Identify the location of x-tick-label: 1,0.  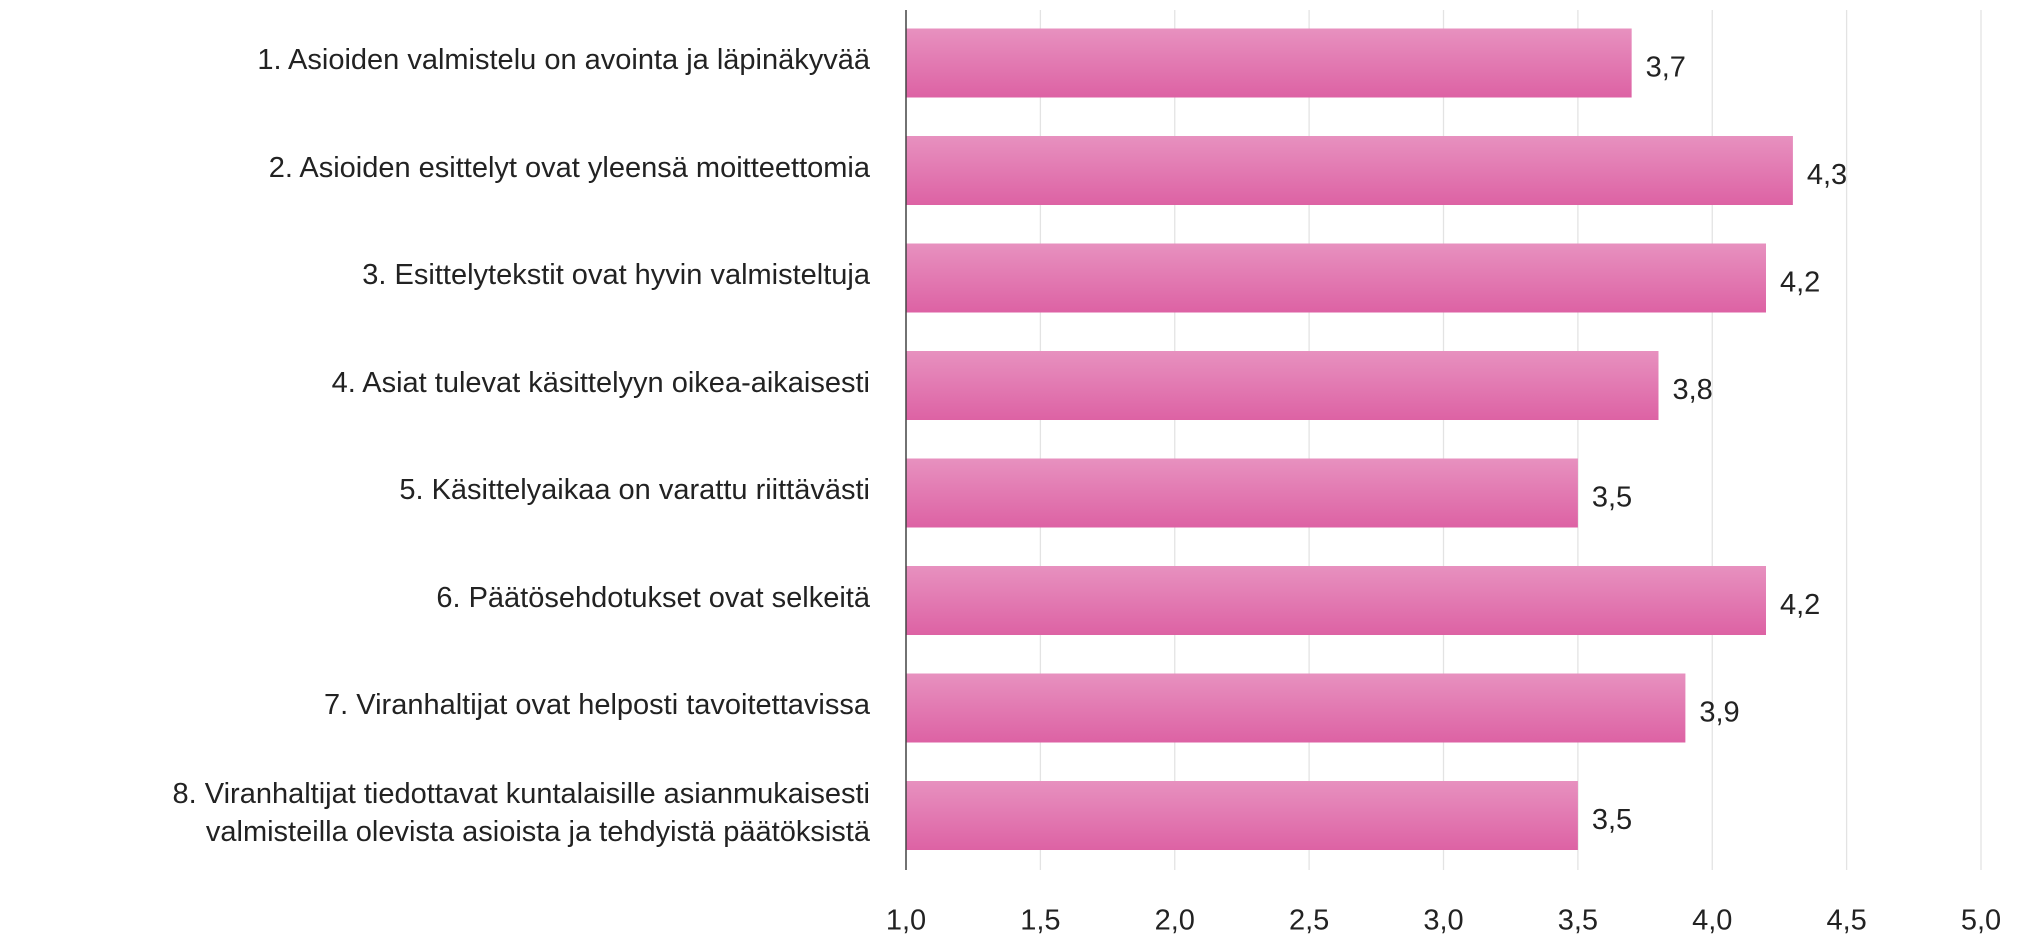
(906, 921).